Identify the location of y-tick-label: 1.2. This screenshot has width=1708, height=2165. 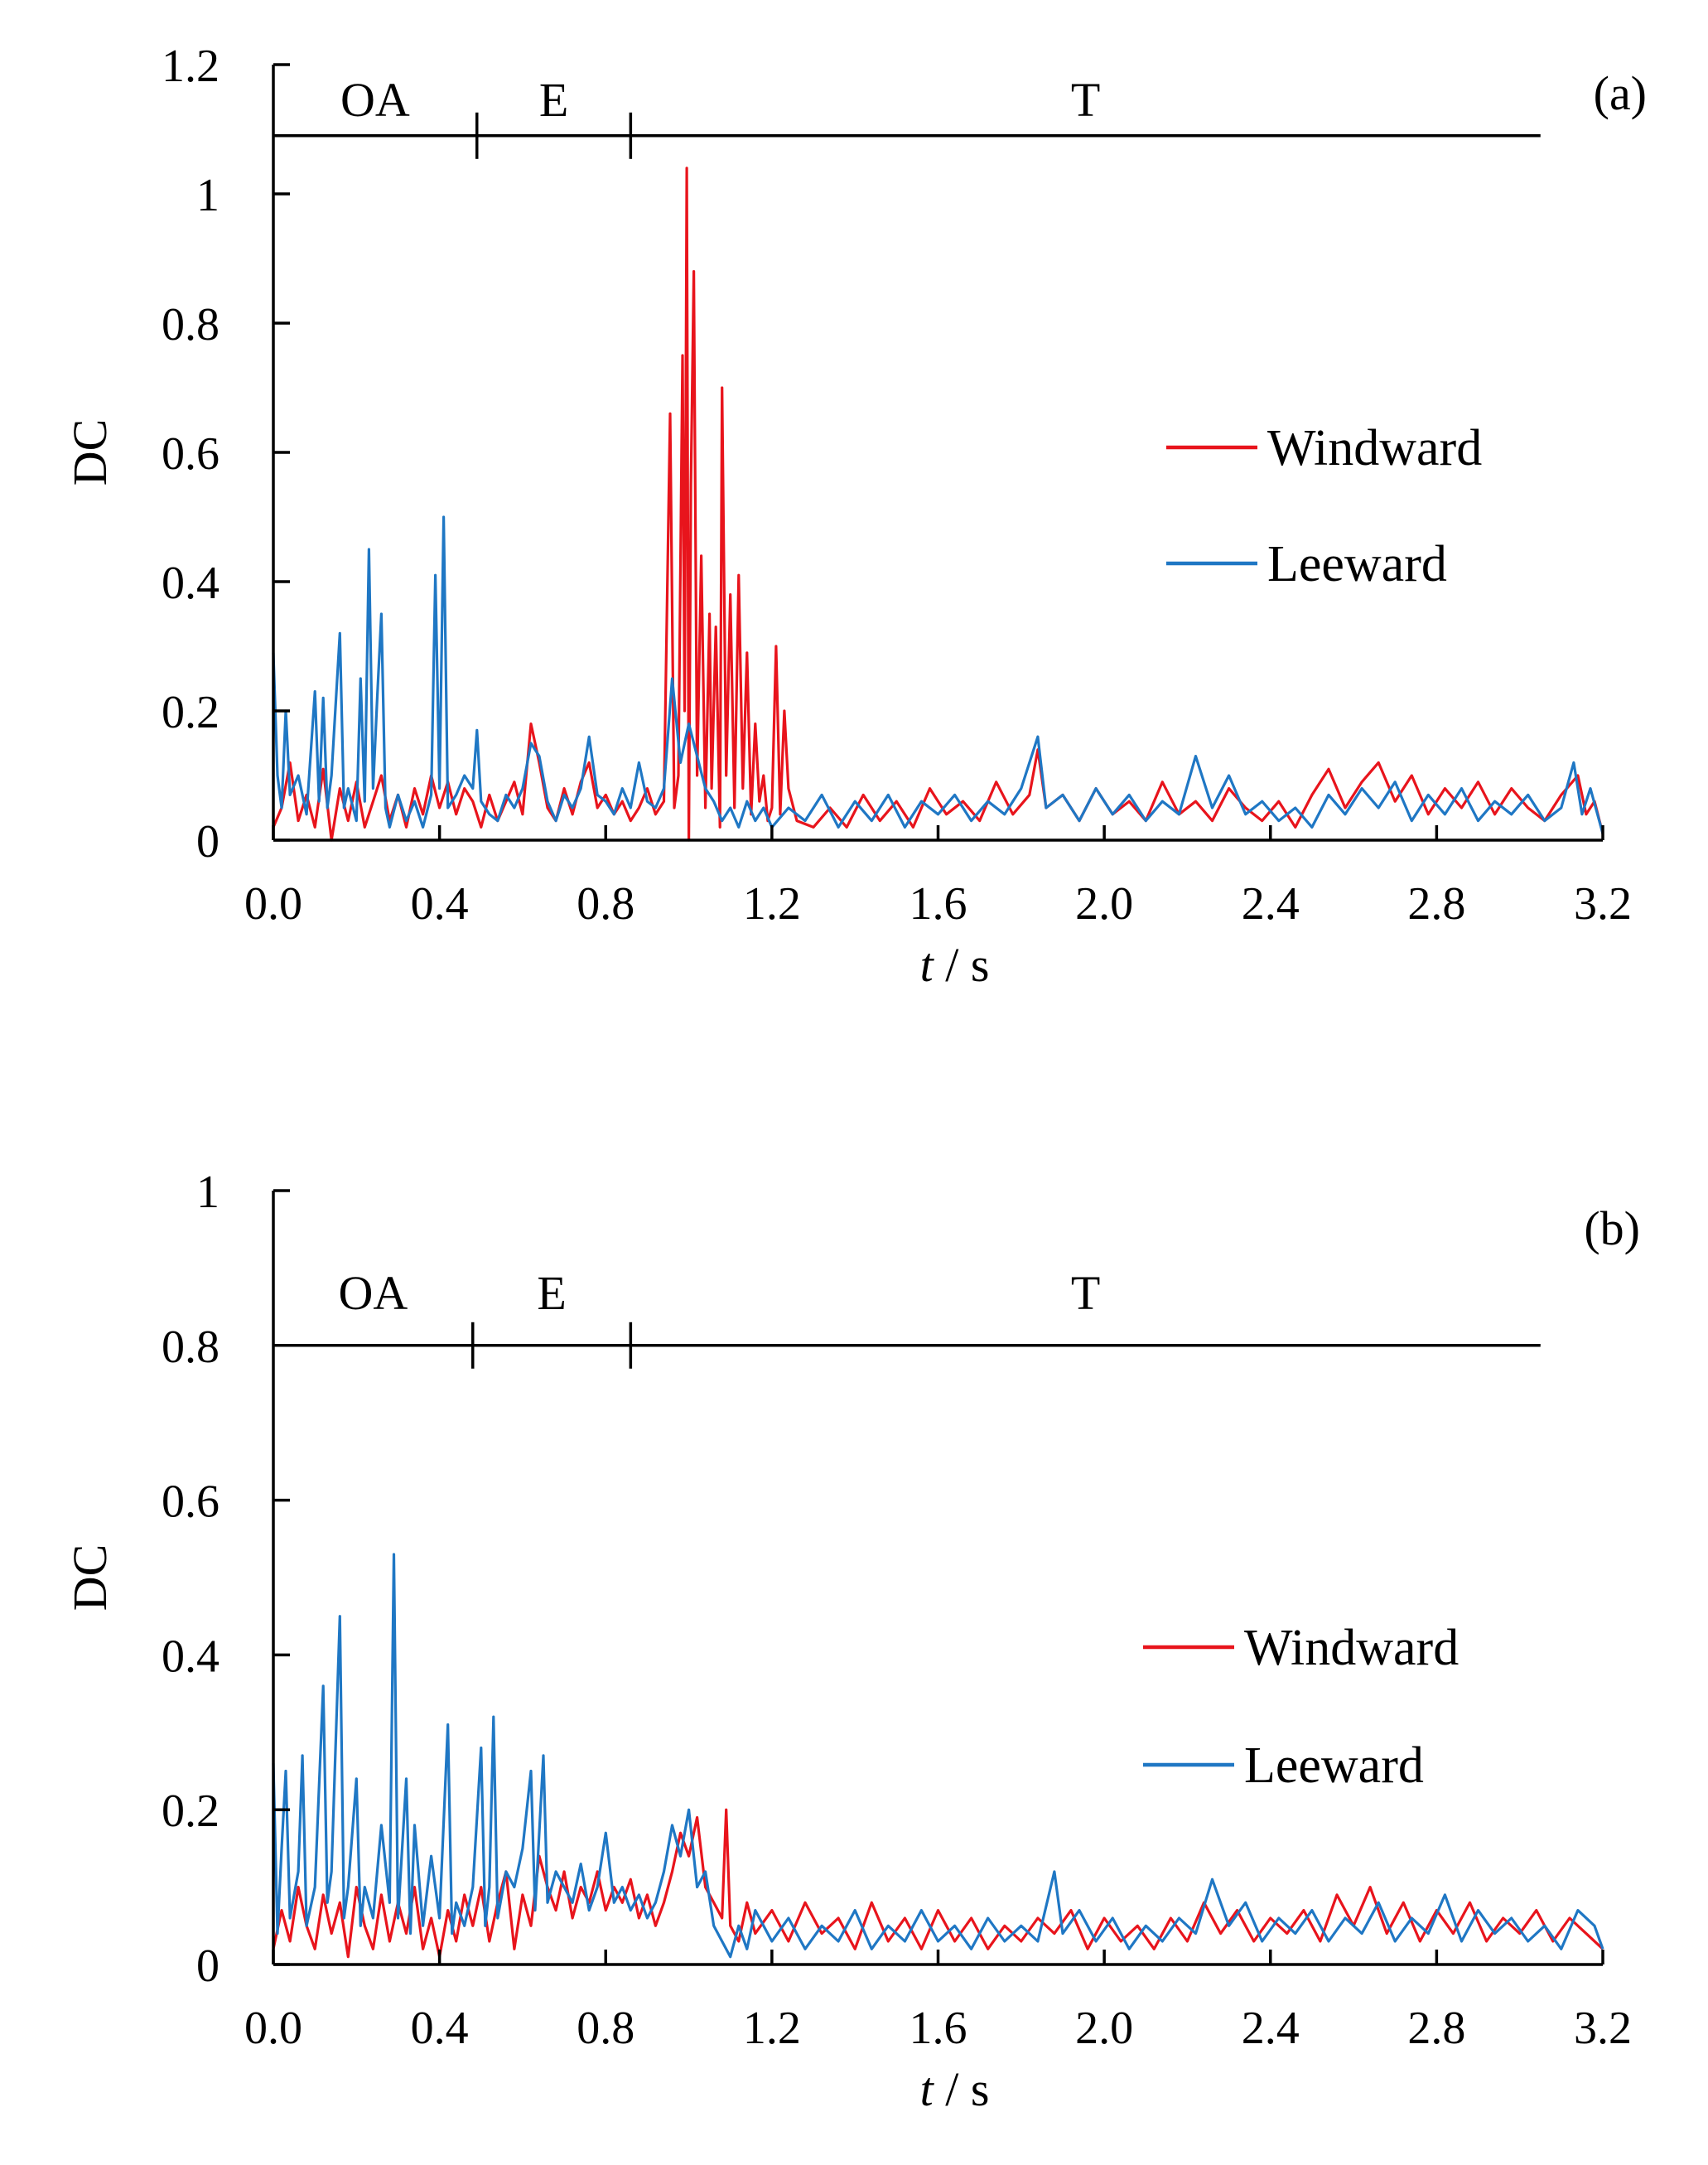
(191, 66).